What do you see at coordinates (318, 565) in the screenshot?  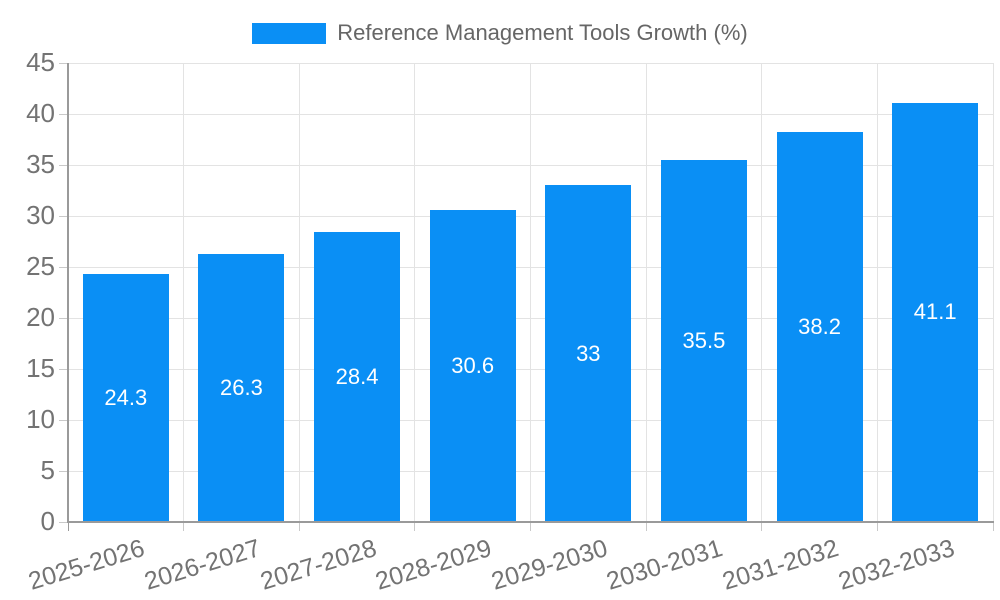 I see `x-axis-tick-label: 2027-2028` at bounding box center [318, 565].